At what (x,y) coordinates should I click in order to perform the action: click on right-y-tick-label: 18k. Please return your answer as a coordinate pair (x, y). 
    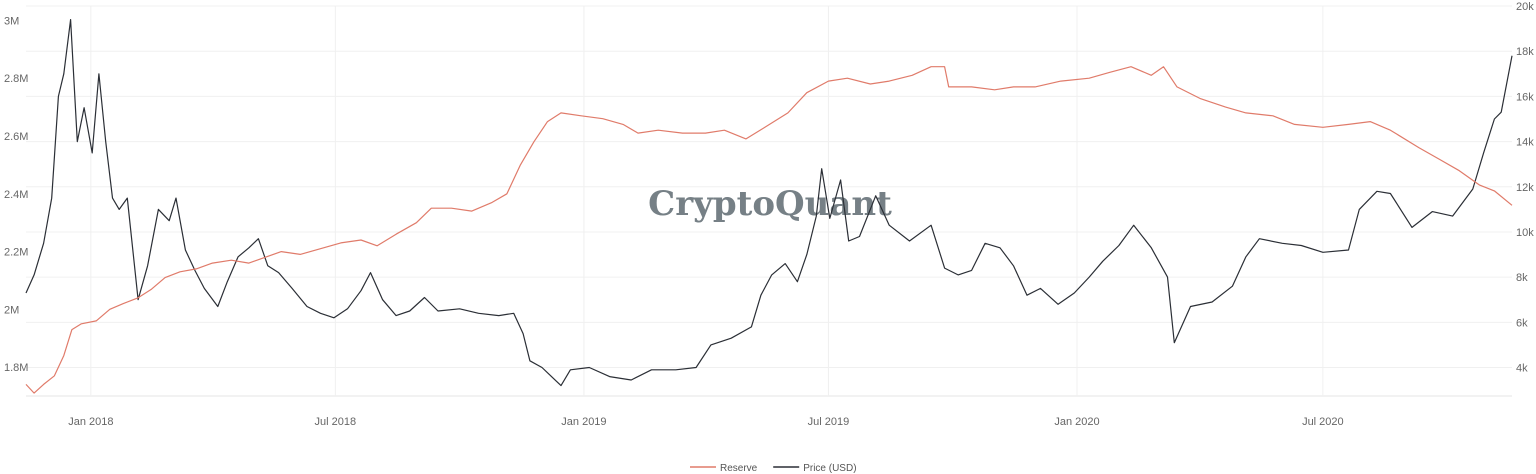
    Looking at the image, I should click on (1525, 52).